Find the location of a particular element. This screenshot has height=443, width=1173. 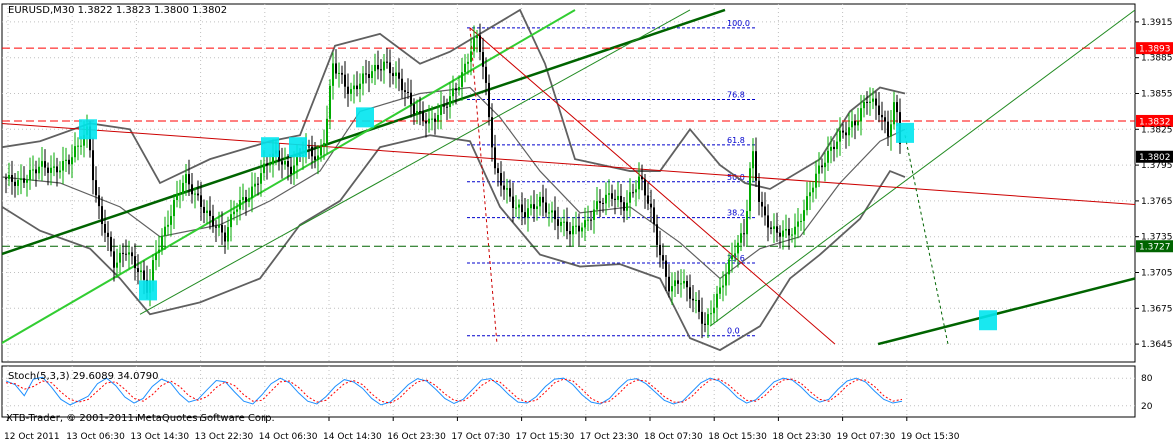

time-tick-label: 14 Oct 14:30 is located at coordinates (352, 437).